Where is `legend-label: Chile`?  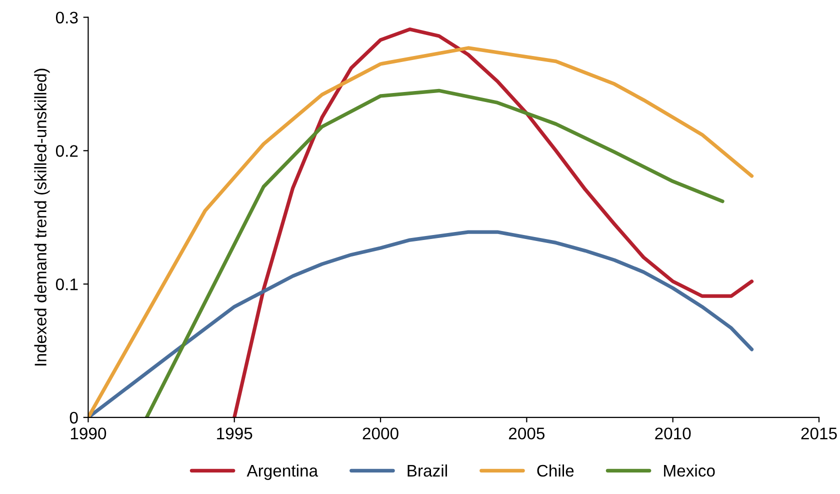
legend-label: Chile is located at coordinates (555, 470).